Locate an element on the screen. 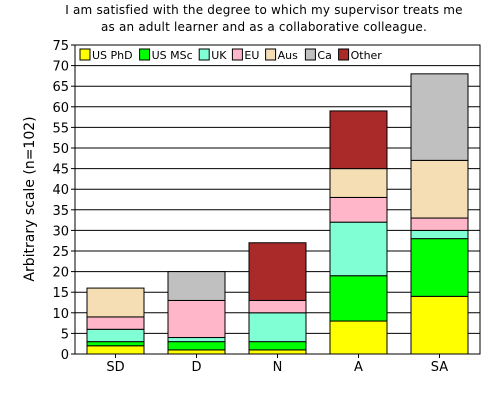 This screenshot has width=500, height=400. y-tick-label: 55 is located at coordinates (60, 128).